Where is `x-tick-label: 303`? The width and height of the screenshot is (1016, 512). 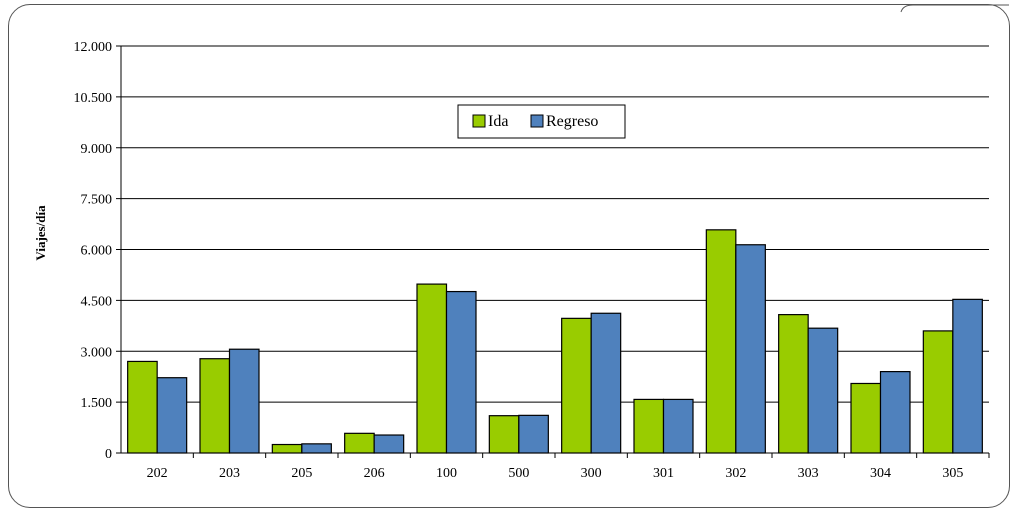
x-tick-label: 303 is located at coordinates (808, 473).